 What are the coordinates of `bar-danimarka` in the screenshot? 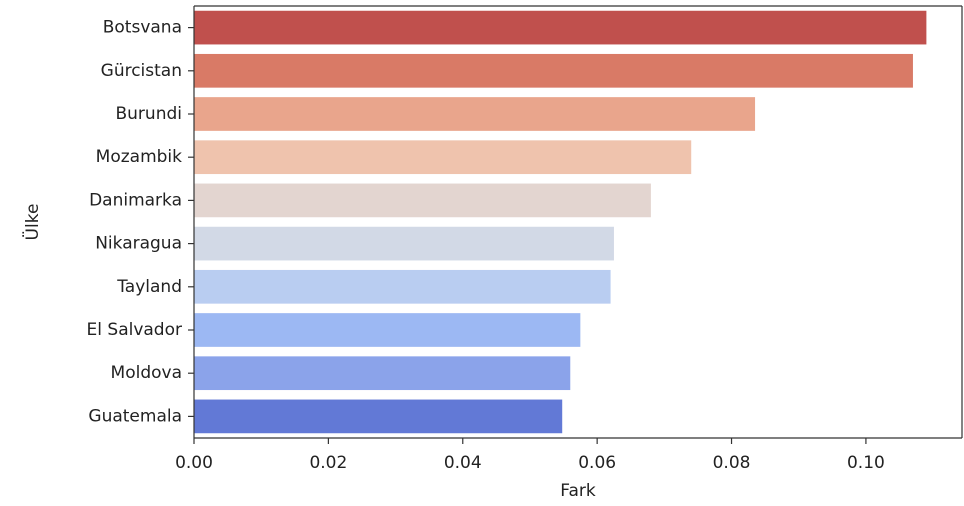 It's located at (422, 200).